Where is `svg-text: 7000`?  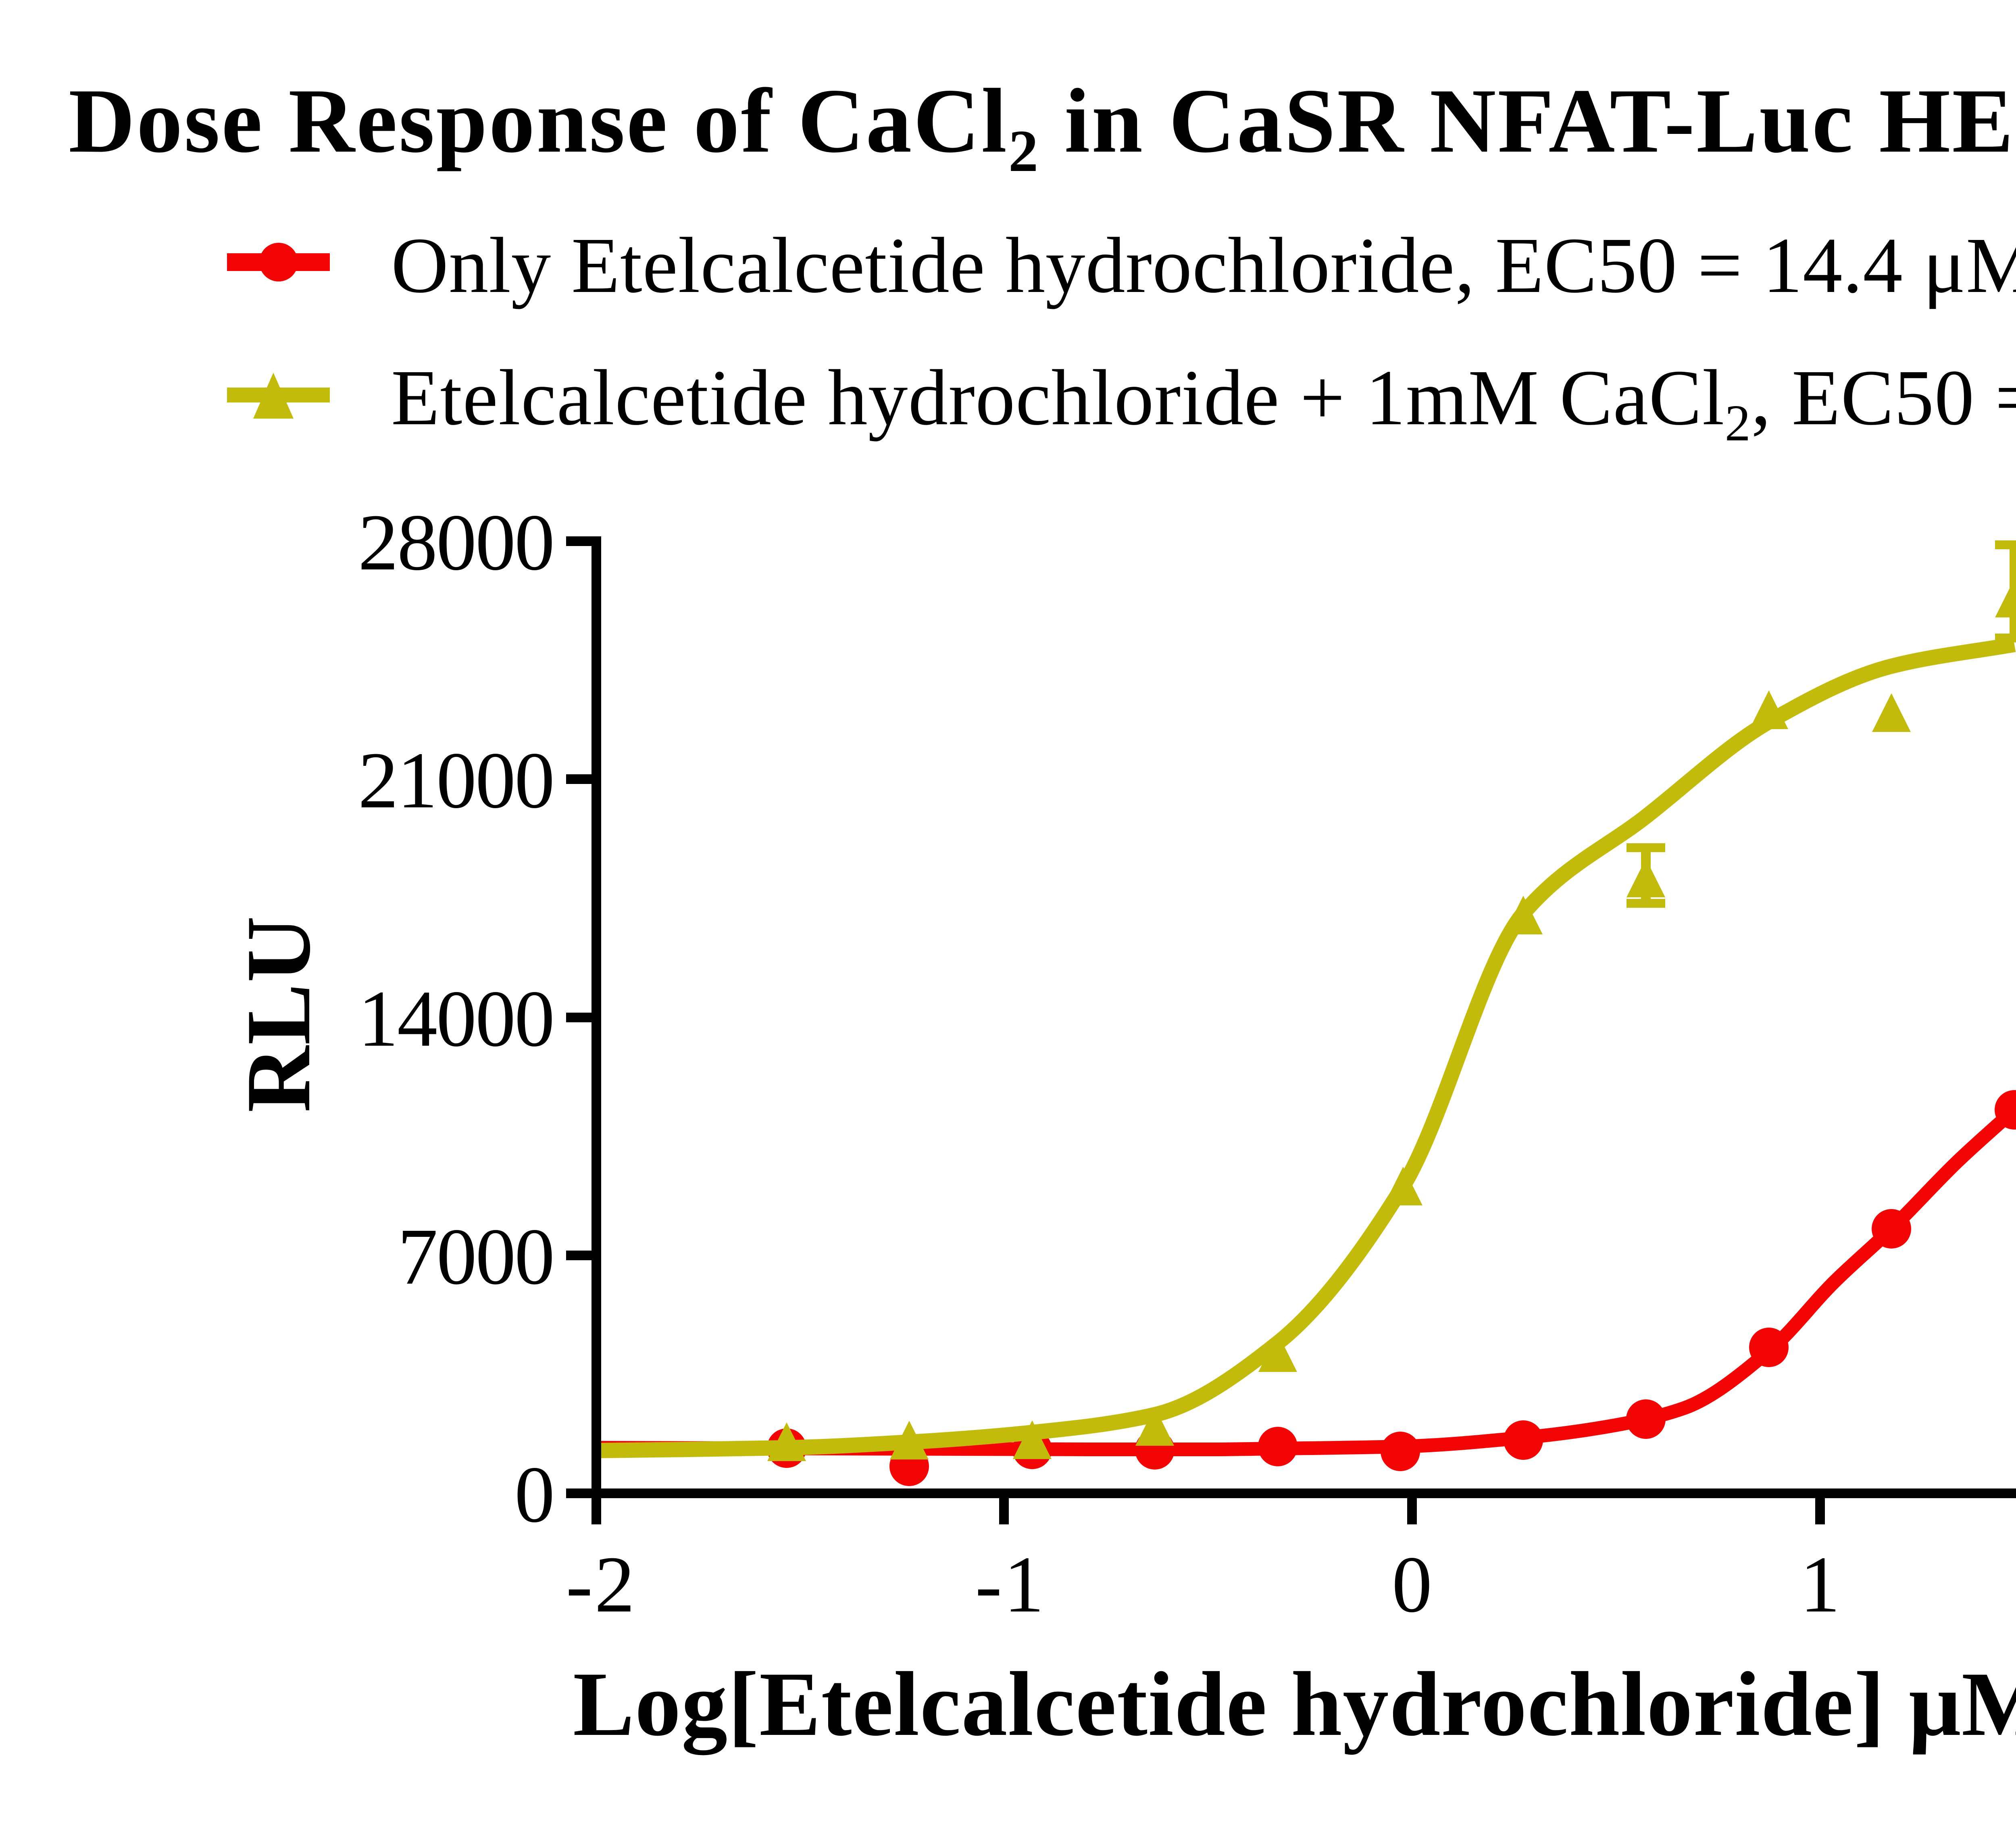
svg-text: 7000 is located at coordinates (476, 1256).